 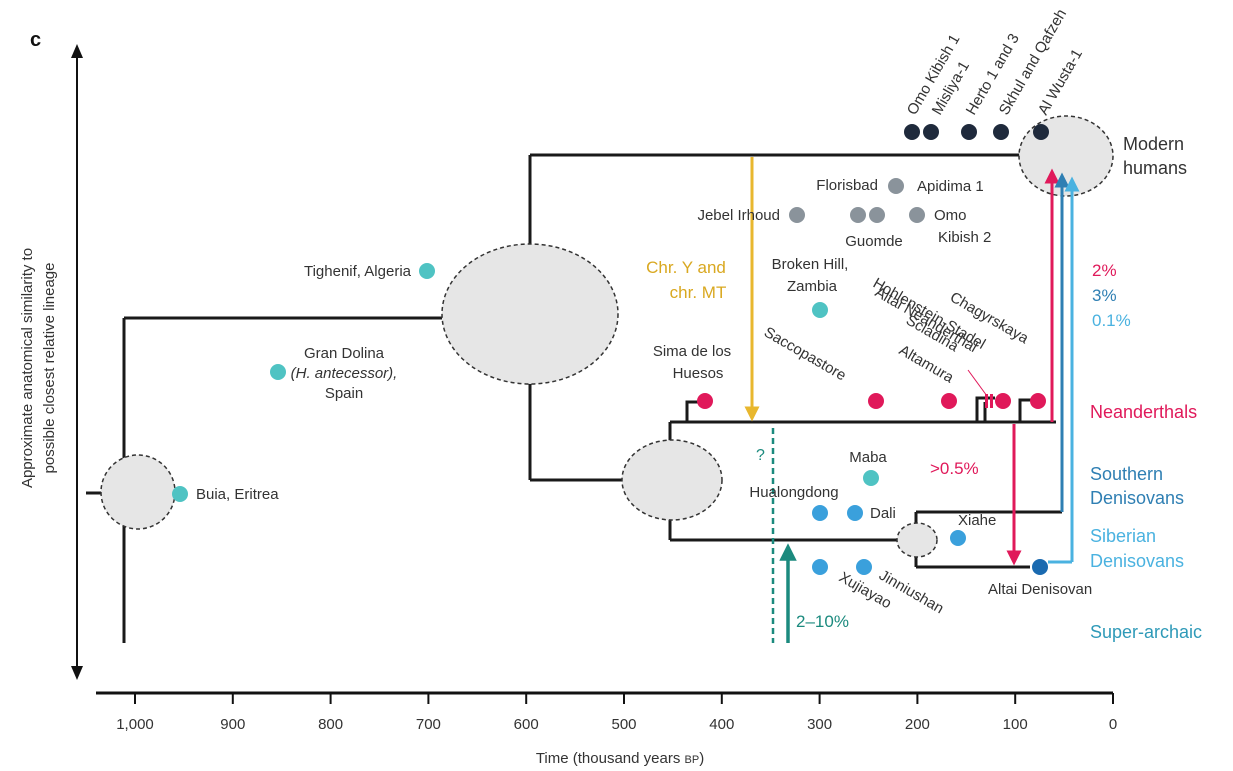 I want to click on dot-scladina, so click(x=986, y=401).